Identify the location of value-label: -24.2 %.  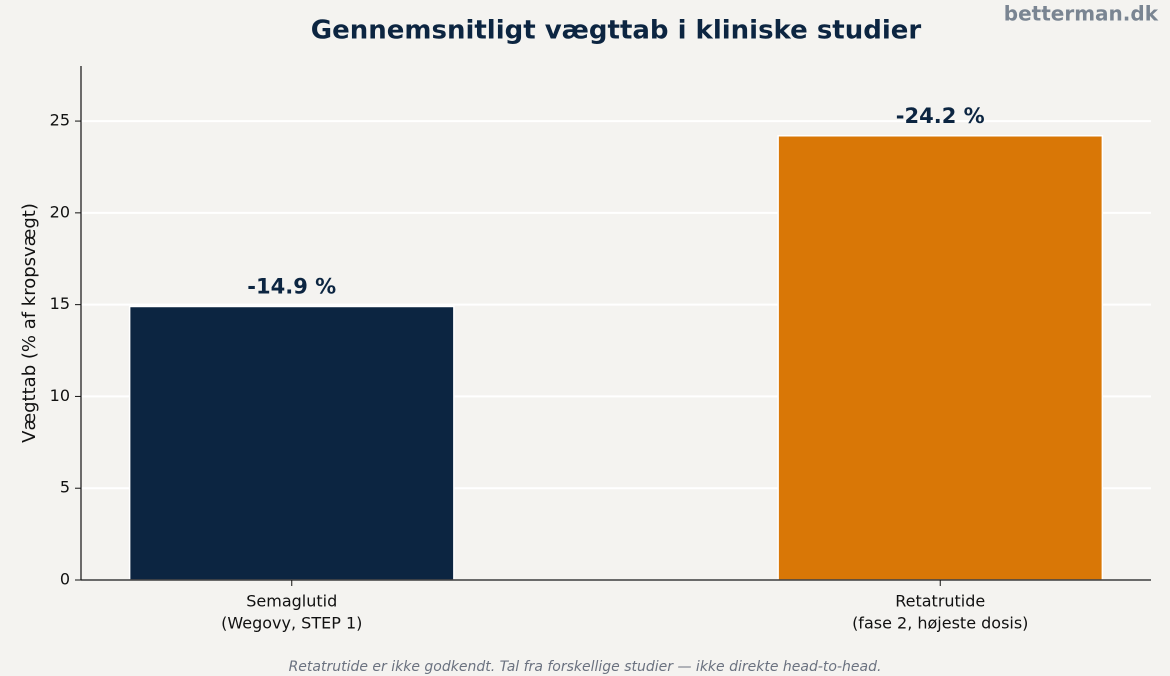
(940, 116).